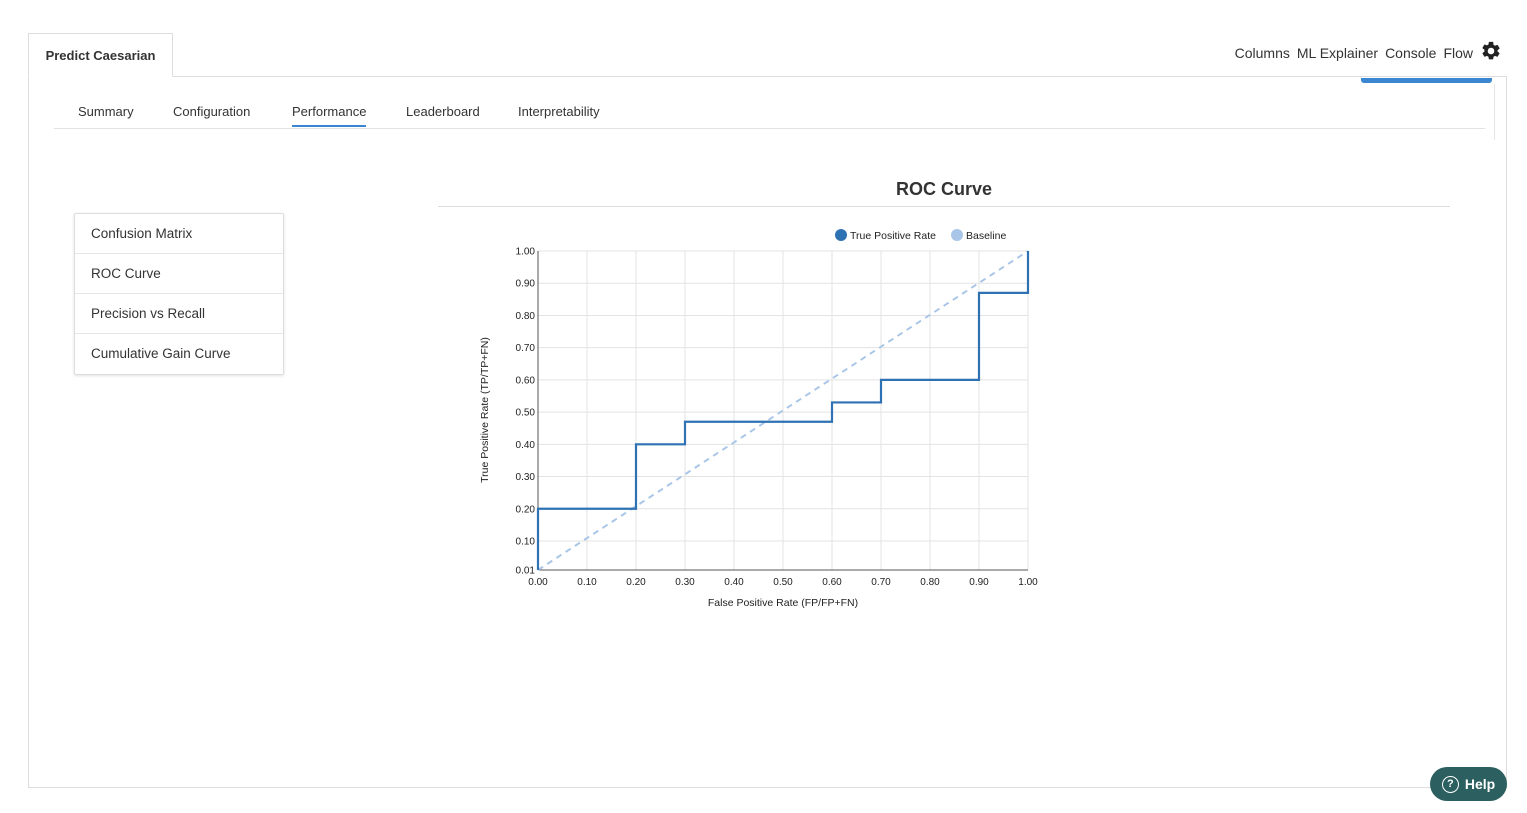 The image size is (1527, 813). Describe the element at coordinates (1411, 53) in the screenshot. I see `nav-console: Console` at that location.